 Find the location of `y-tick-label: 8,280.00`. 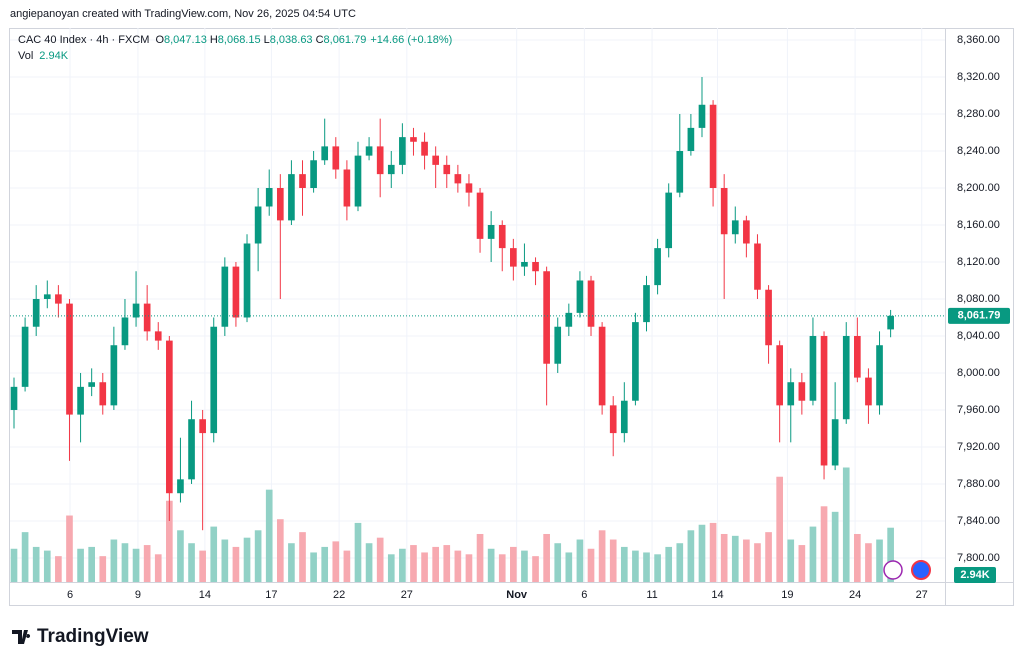

y-tick-label: 8,280.00 is located at coordinates (978, 114).